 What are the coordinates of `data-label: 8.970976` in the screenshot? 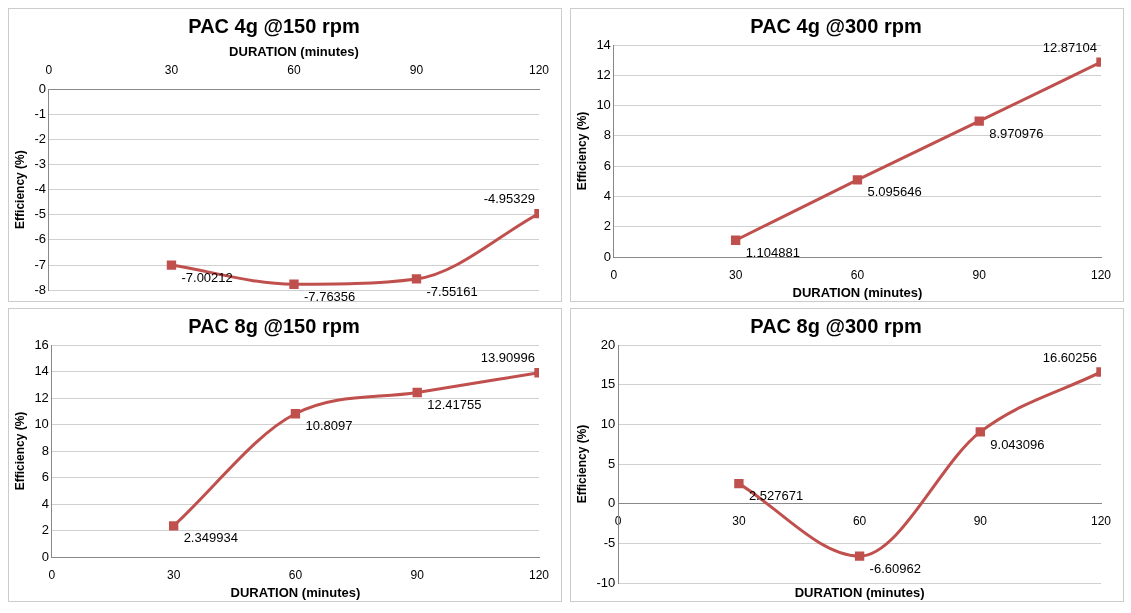 It's located at (1016, 133).